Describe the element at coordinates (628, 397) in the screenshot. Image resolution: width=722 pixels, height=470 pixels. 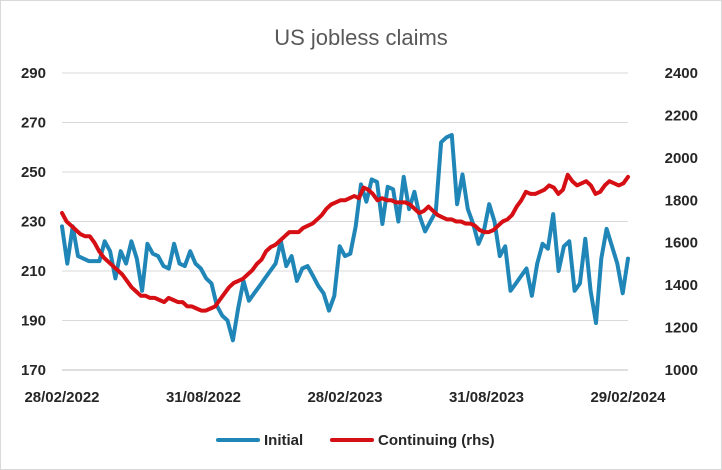
I see `x-tick-label: 29/02/2024` at that location.